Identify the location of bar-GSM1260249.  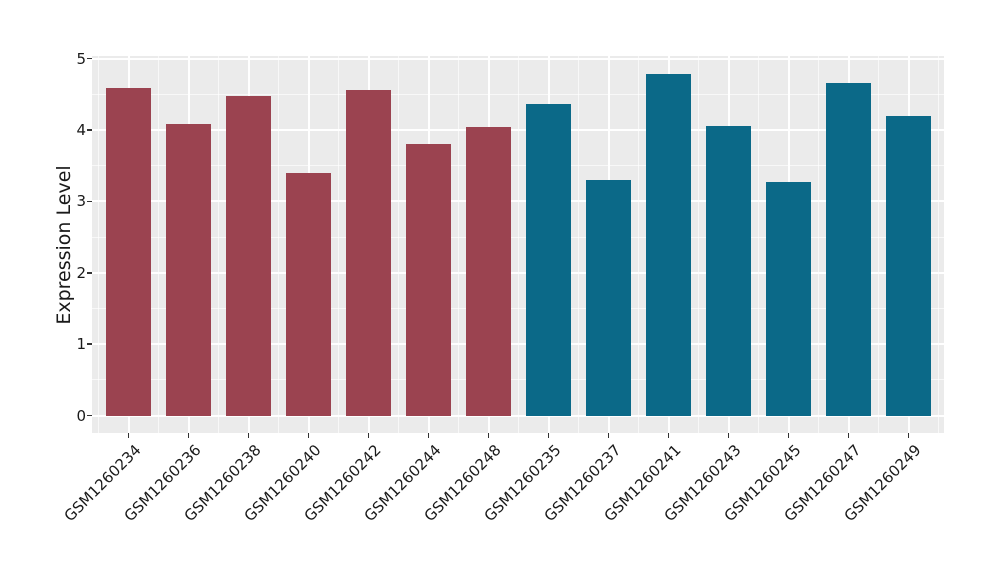
(909, 265).